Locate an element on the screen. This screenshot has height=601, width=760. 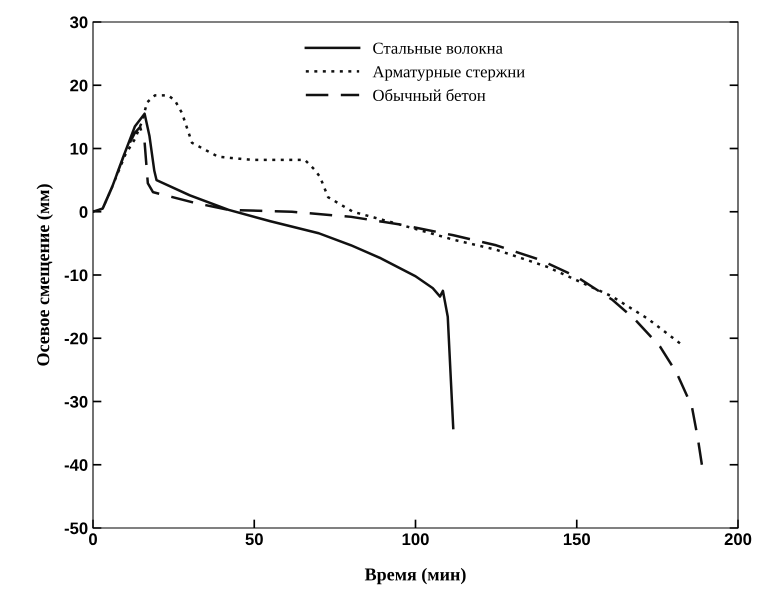
y-tick-label: 10 is located at coordinates (79, 148).